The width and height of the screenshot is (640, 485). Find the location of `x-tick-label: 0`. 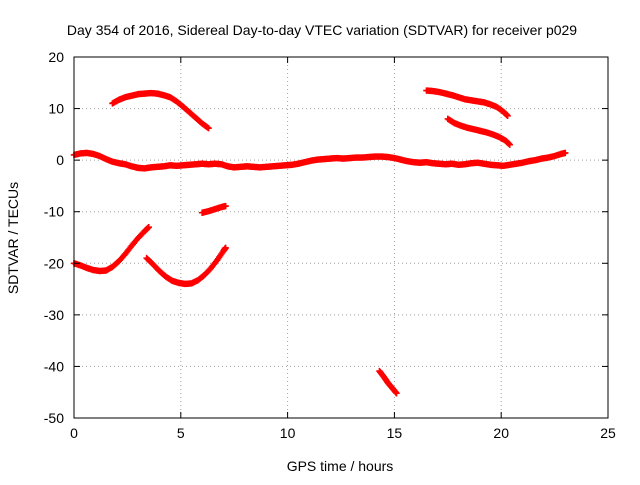

x-tick-label: 0 is located at coordinates (74, 433).